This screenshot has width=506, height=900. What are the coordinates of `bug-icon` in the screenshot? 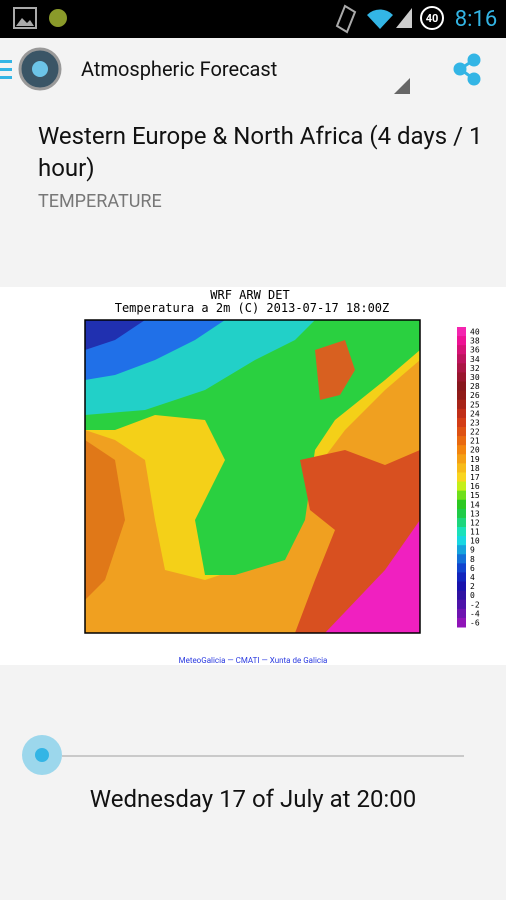 It's located at (58, 18).